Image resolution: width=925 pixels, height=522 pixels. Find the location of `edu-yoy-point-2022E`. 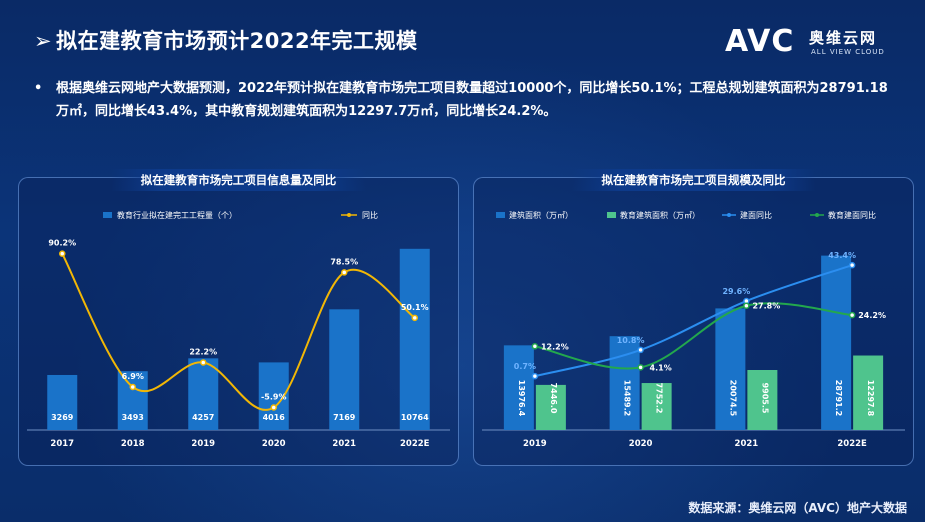

edu-yoy-point-2022E is located at coordinates (852, 315).